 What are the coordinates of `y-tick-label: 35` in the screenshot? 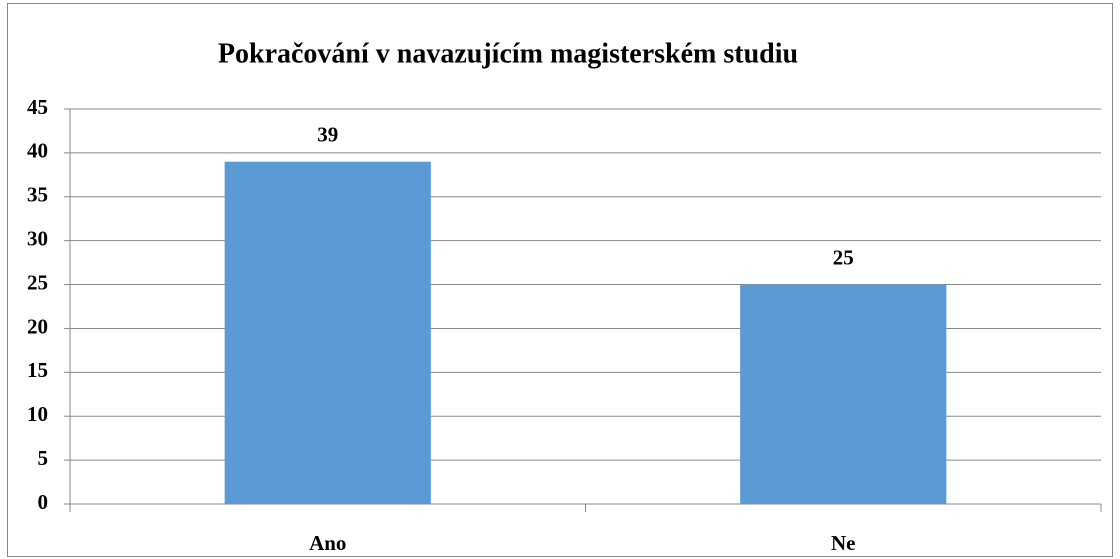 It's located at (37, 195).